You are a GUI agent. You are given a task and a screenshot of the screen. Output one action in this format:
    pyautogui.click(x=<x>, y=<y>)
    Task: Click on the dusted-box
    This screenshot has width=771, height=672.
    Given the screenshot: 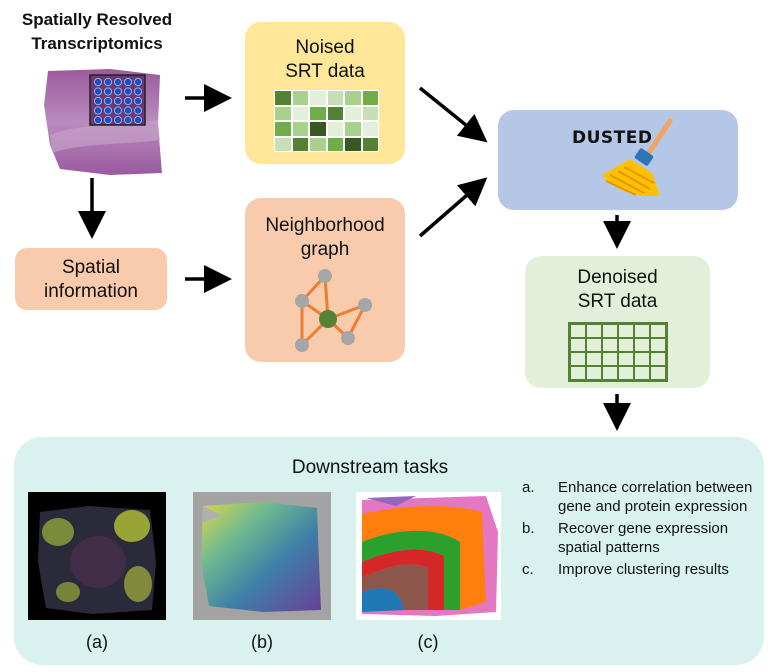 What is the action you would take?
    pyautogui.click(x=618, y=160)
    